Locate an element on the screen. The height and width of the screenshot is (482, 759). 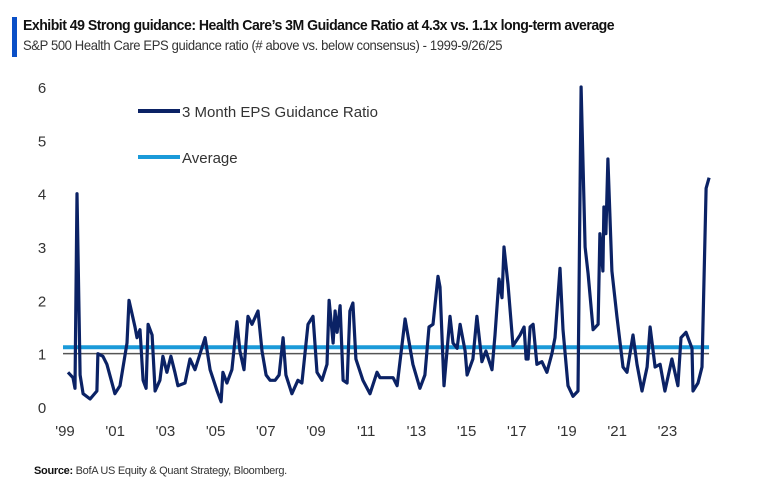
x-tick-label: '15 is located at coordinates (467, 431).